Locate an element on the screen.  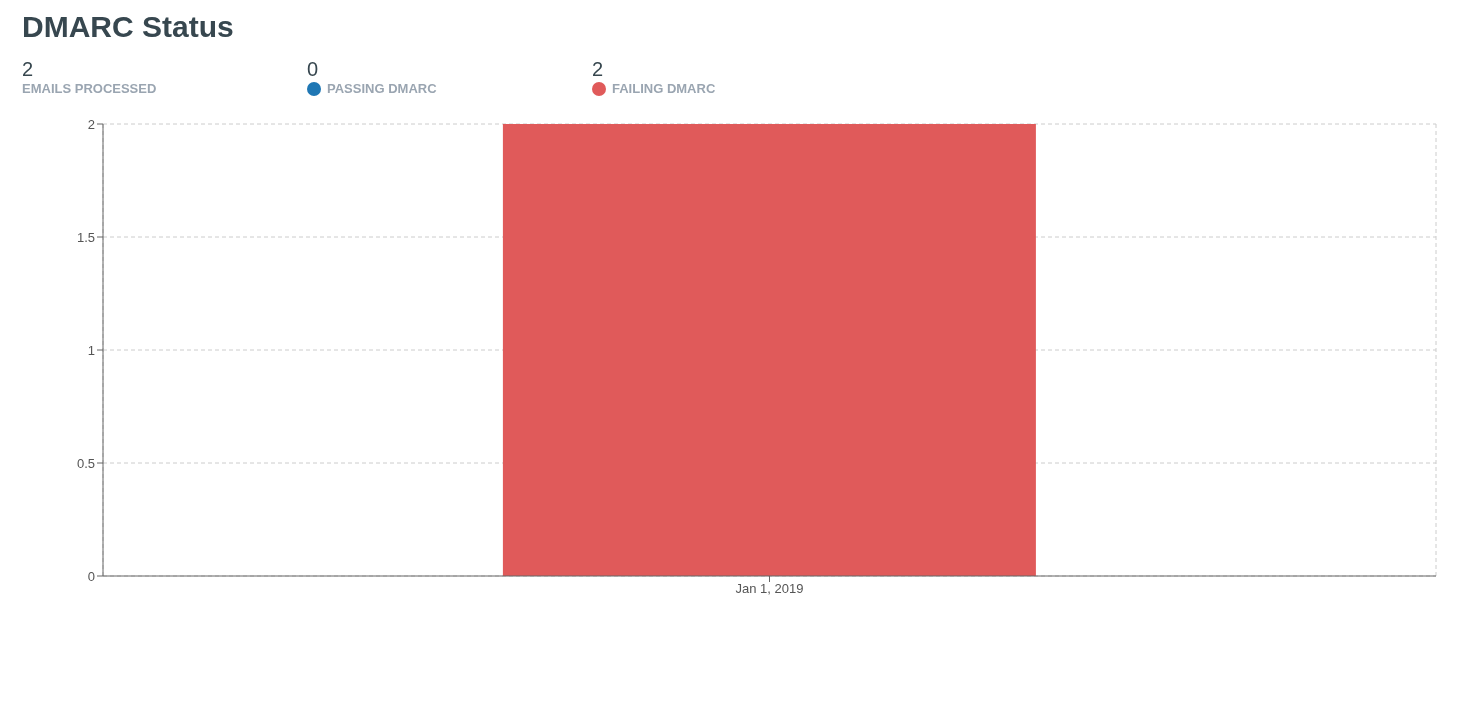
chart-title: DMARC Status is located at coordinates (128, 27).